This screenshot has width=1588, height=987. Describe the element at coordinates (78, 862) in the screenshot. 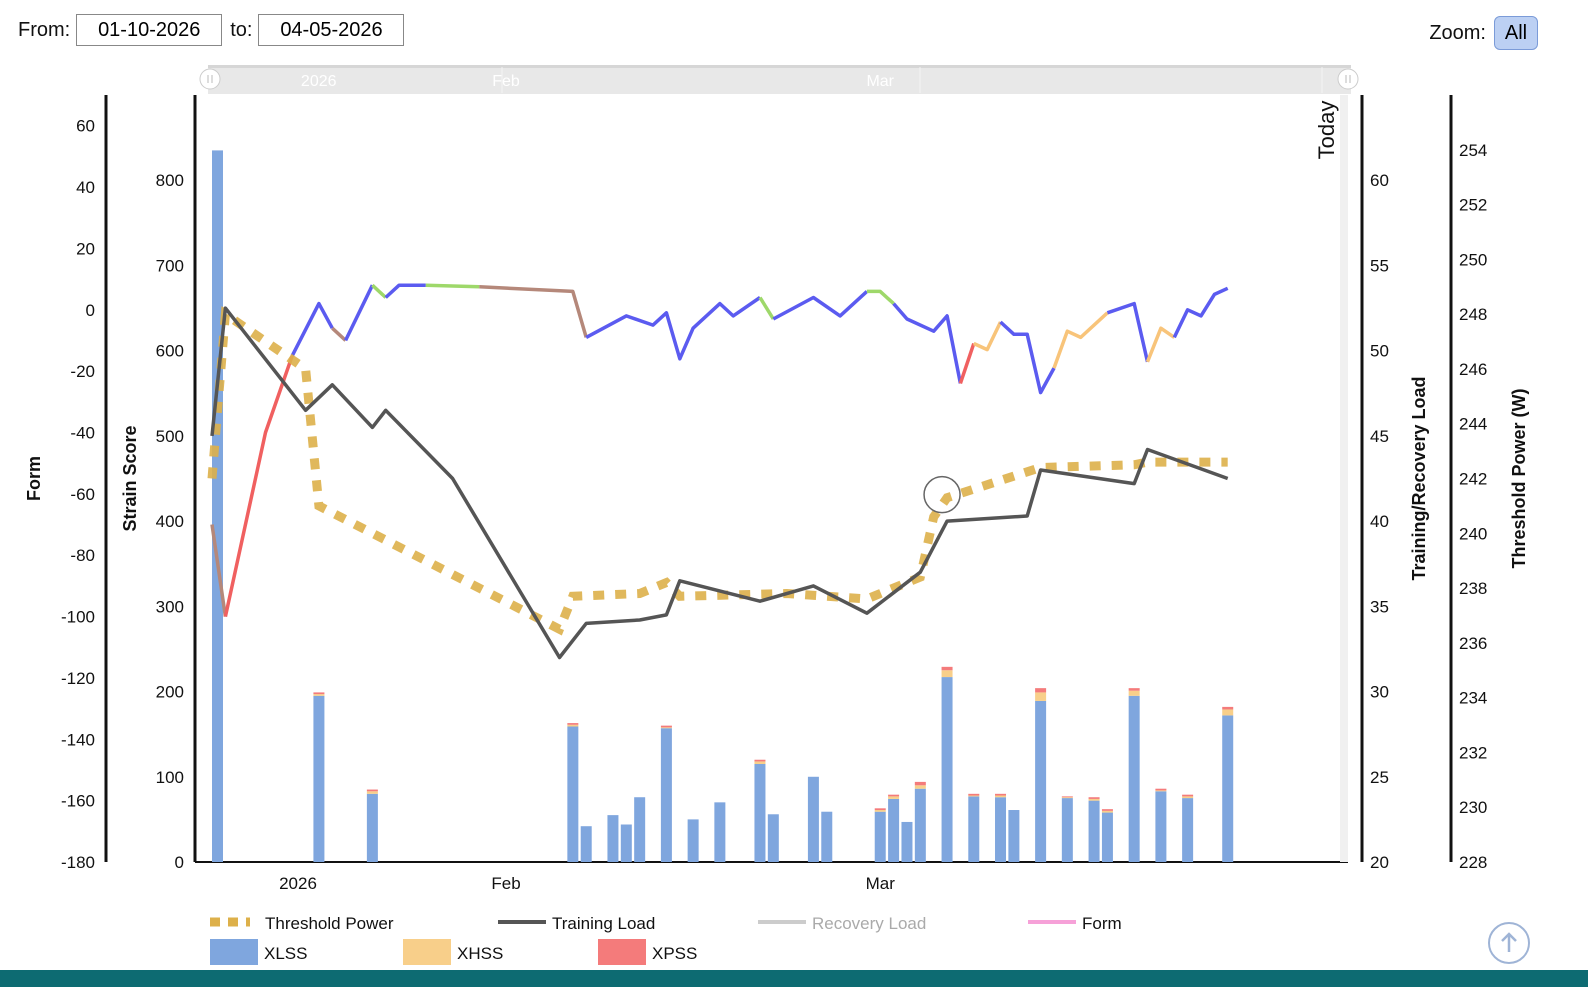

I see `form-tick-label: -180` at that location.